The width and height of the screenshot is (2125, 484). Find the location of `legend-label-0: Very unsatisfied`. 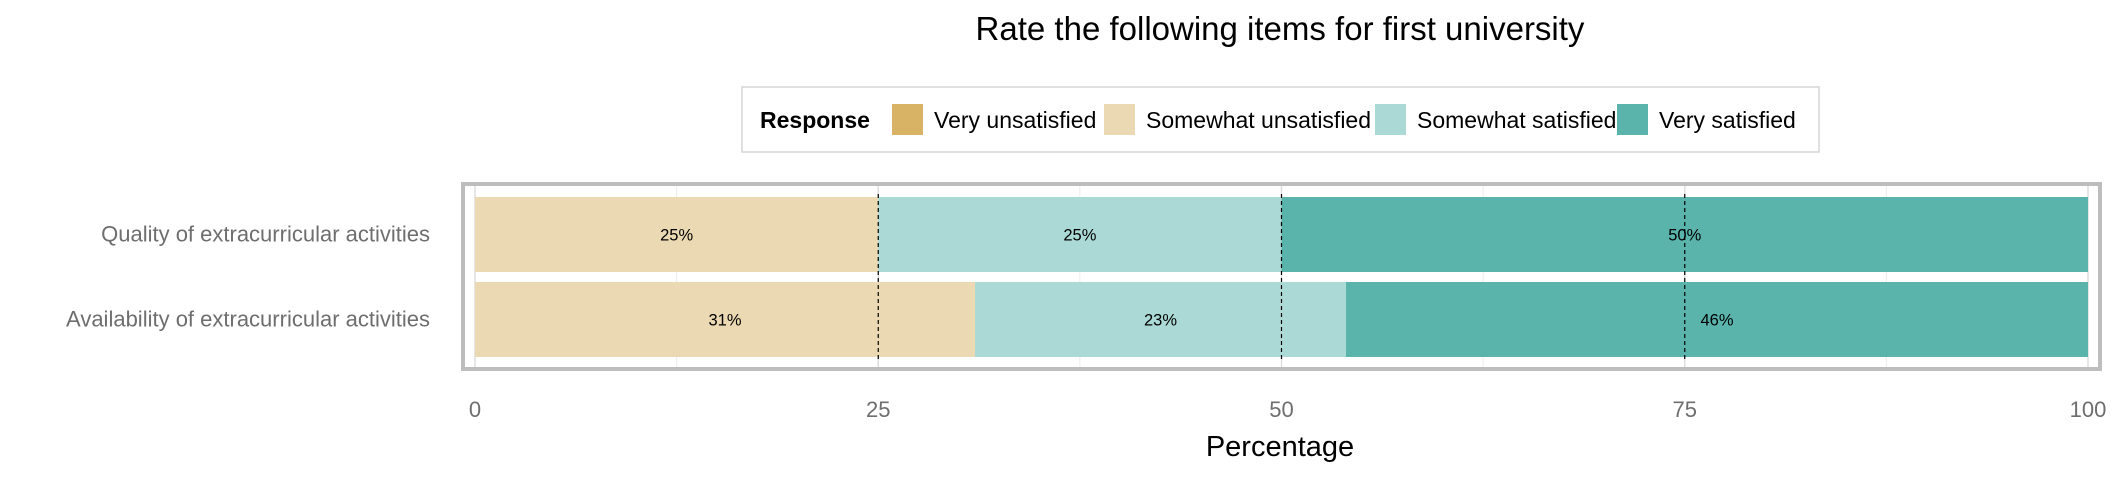

legend-label-0: Very unsatisfied is located at coordinates (1015, 120).